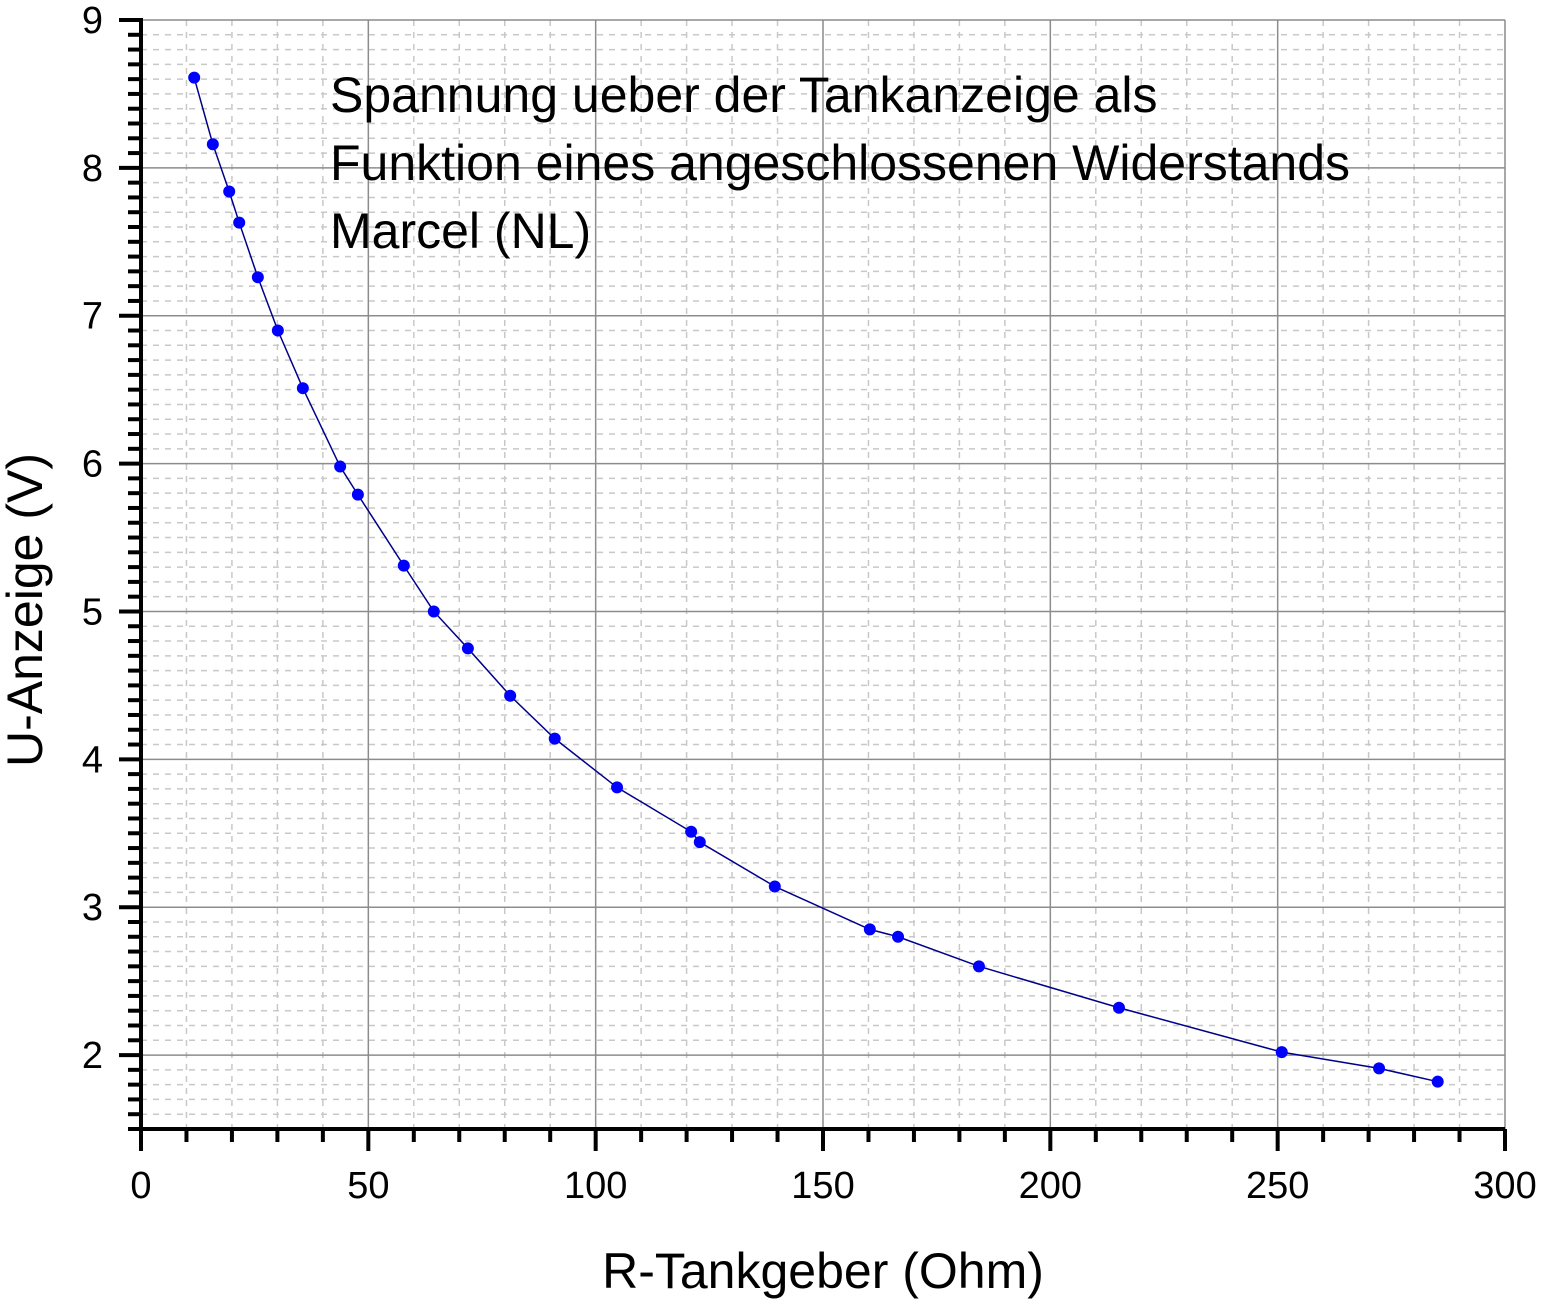  Describe the element at coordinates (92, 760) in the screenshot. I see `y-tick-label: 4` at that location.